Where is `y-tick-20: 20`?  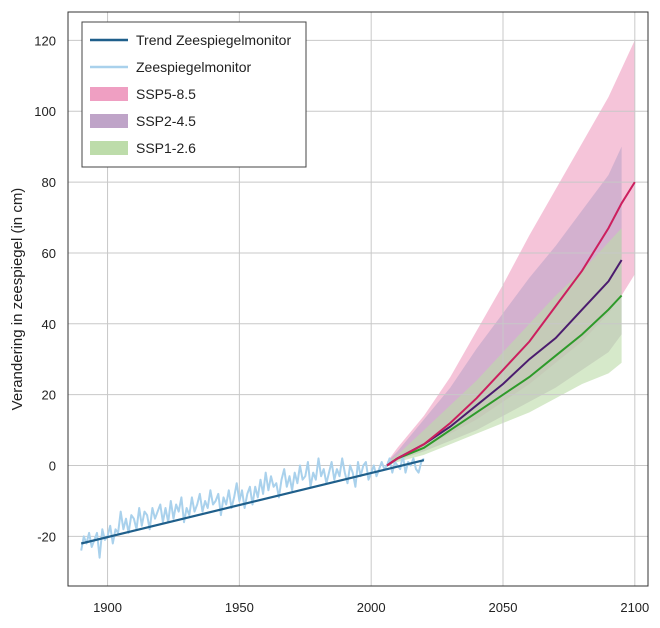
y-tick-20: 20 is located at coordinates (49, 395).